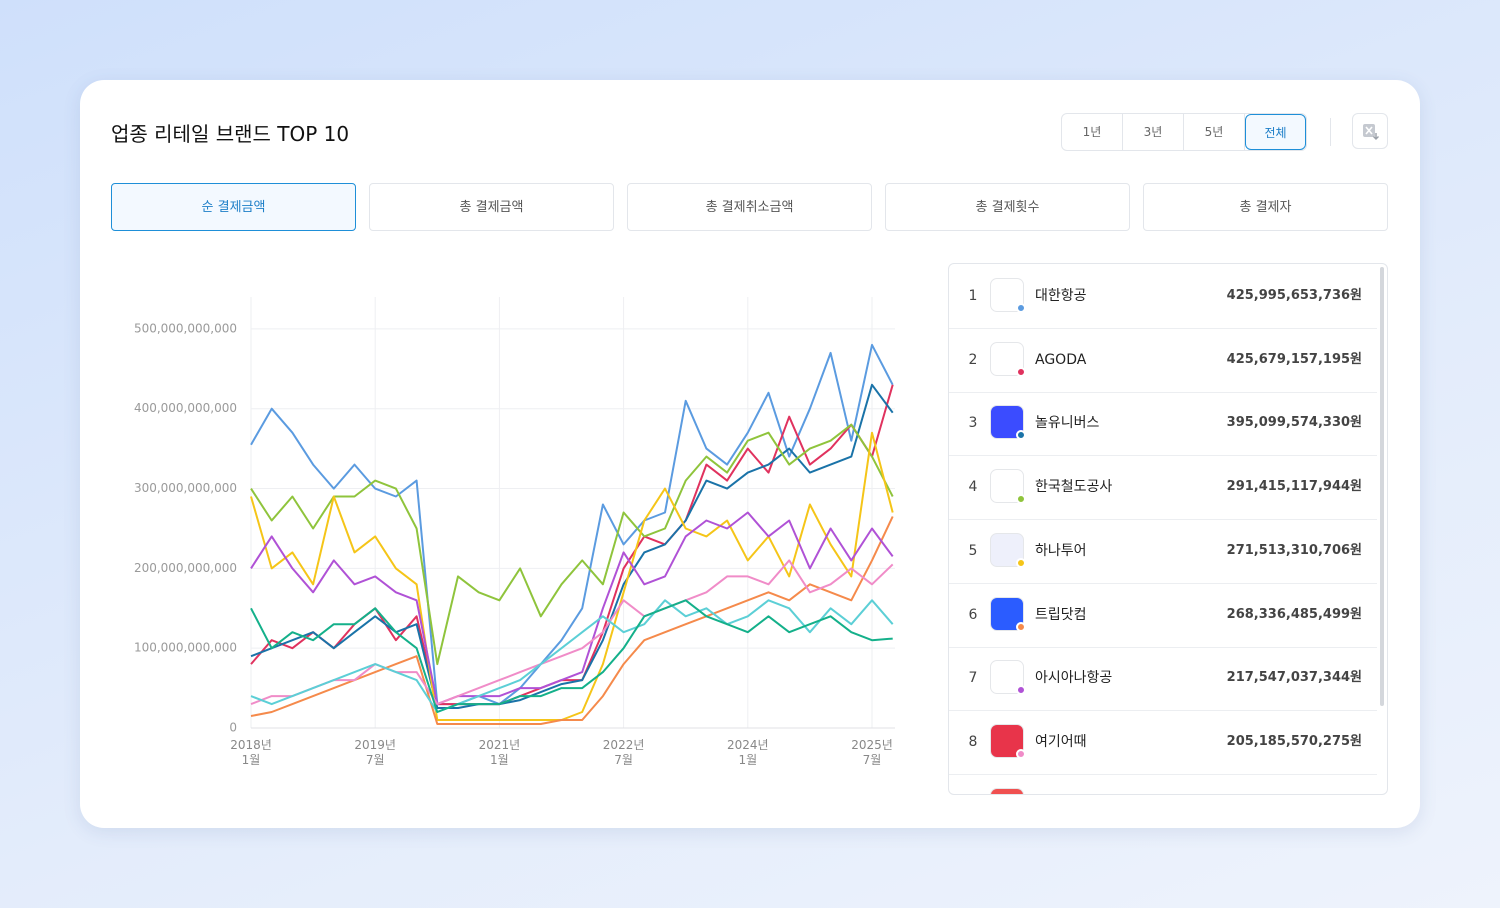 This screenshot has height=908, width=1500. Describe the element at coordinates (1294, 423) in the screenshot. I see `amount: 395,099,574,330원` at that location.